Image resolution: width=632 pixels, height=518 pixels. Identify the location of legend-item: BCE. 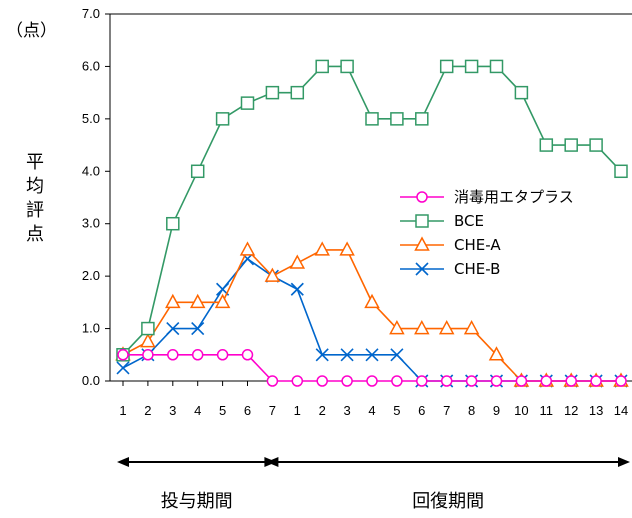
(442, 221).